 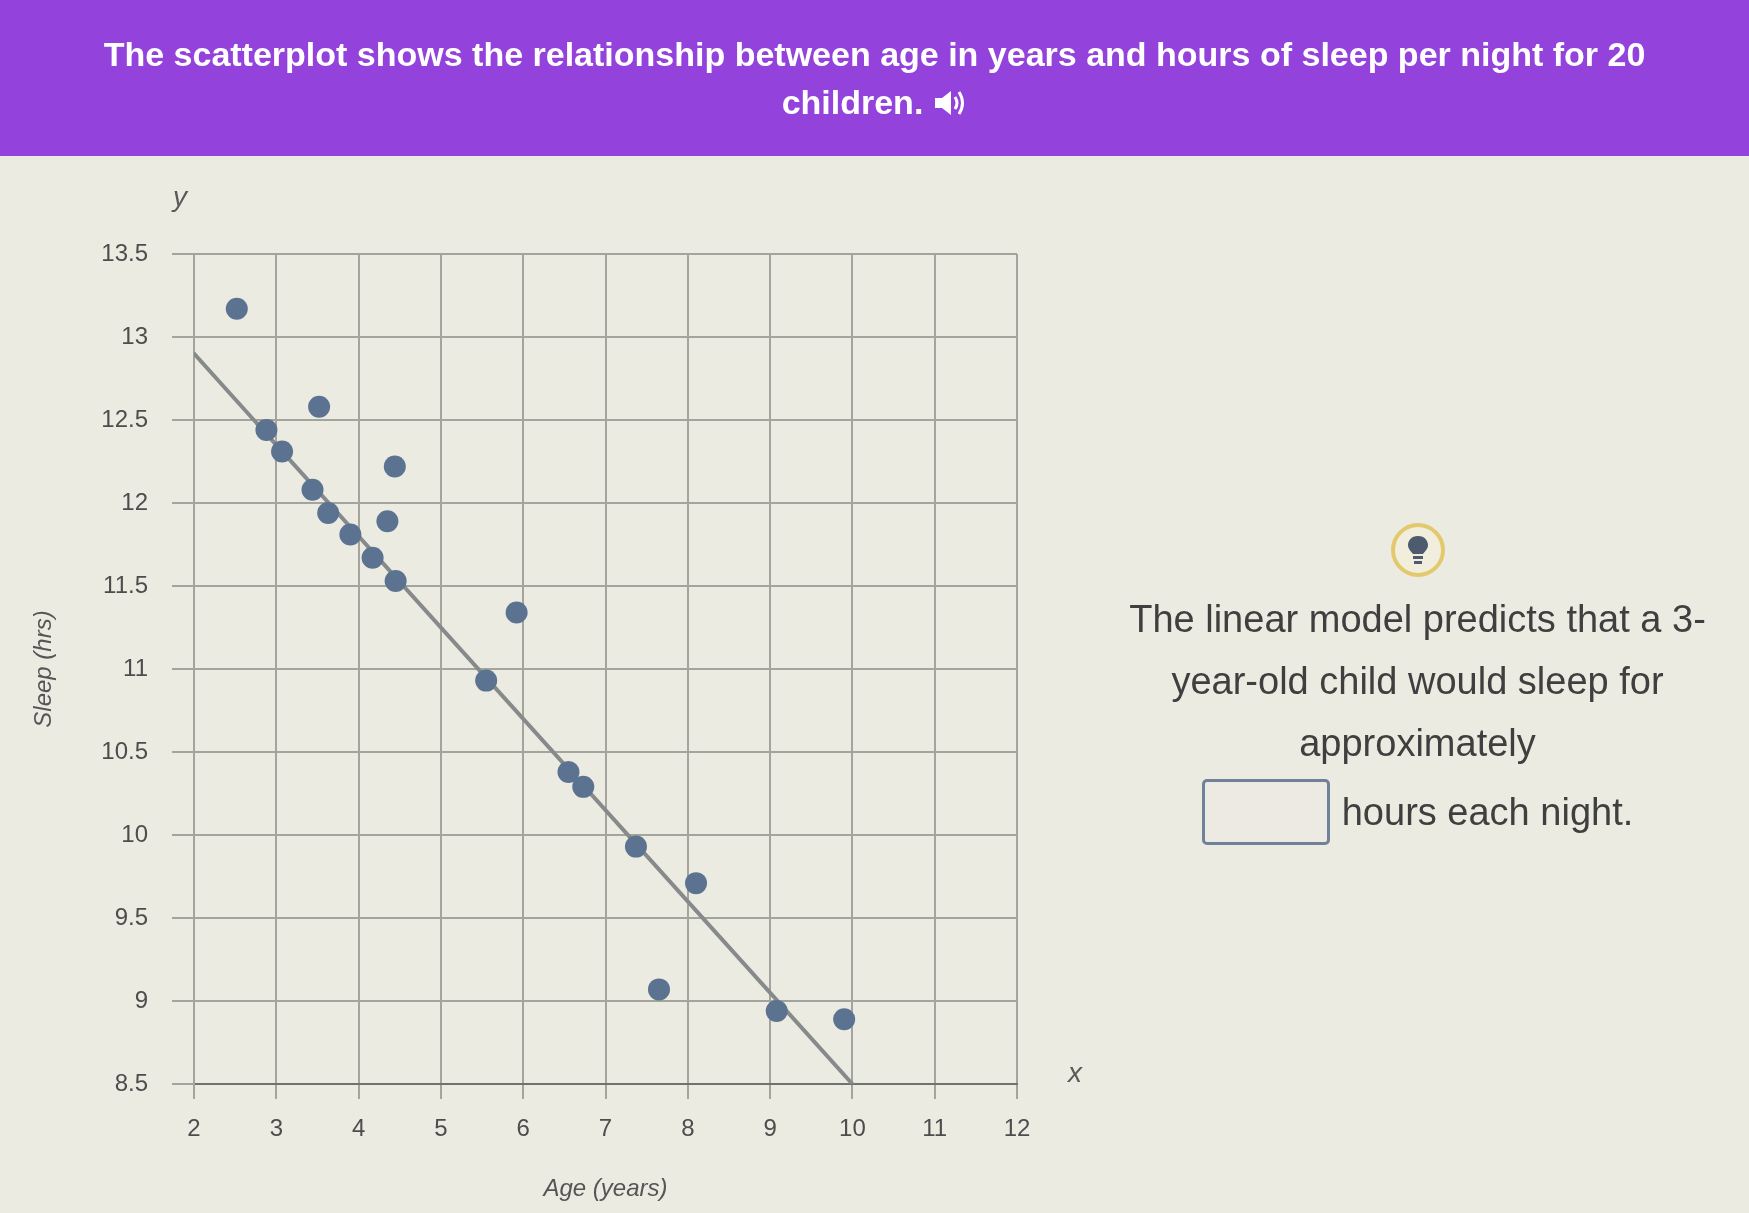 What do you see at coordinates (134, 833) in the screenshot?
I see `y-tick-label: 10` at bounding box center [134, 833].